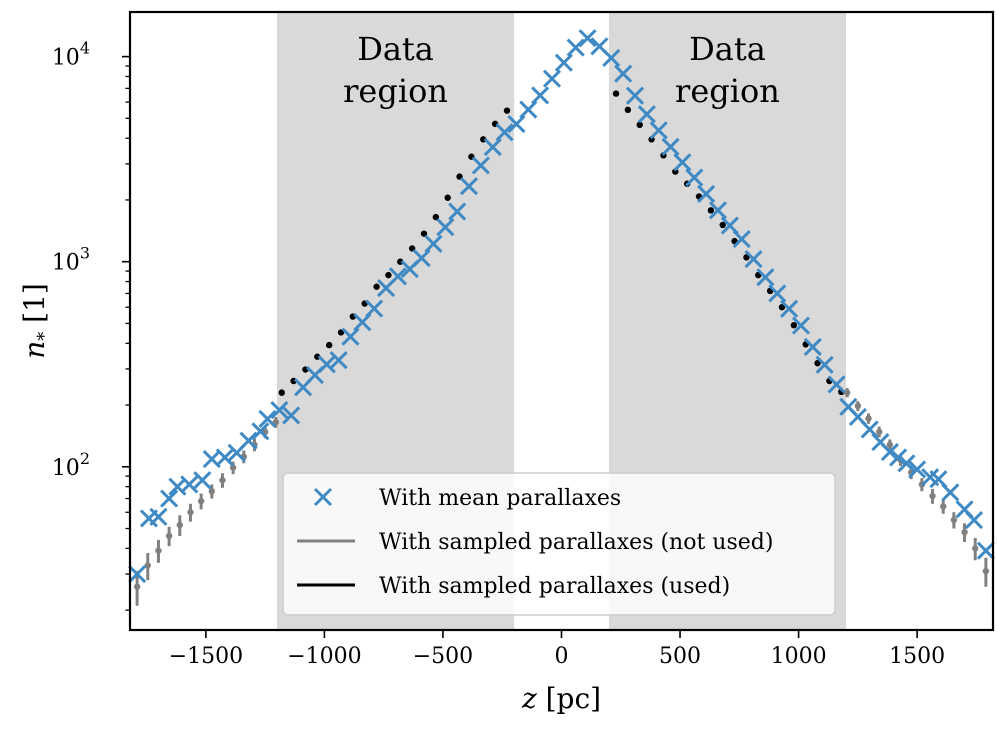  I want to click on data-region-labels: Data region Data region, so click(561, 70).